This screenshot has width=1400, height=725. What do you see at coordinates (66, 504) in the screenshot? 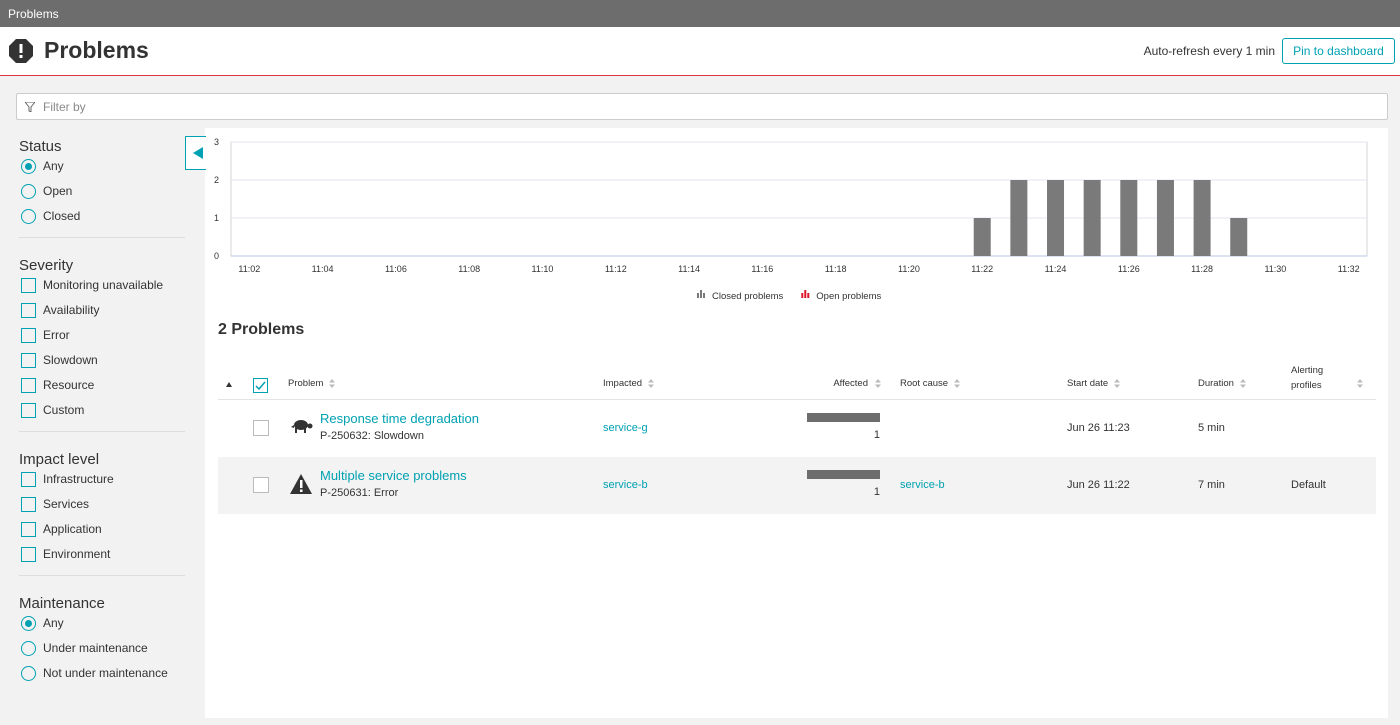
I see `option-label: Services` at bounding box center [66, 504].